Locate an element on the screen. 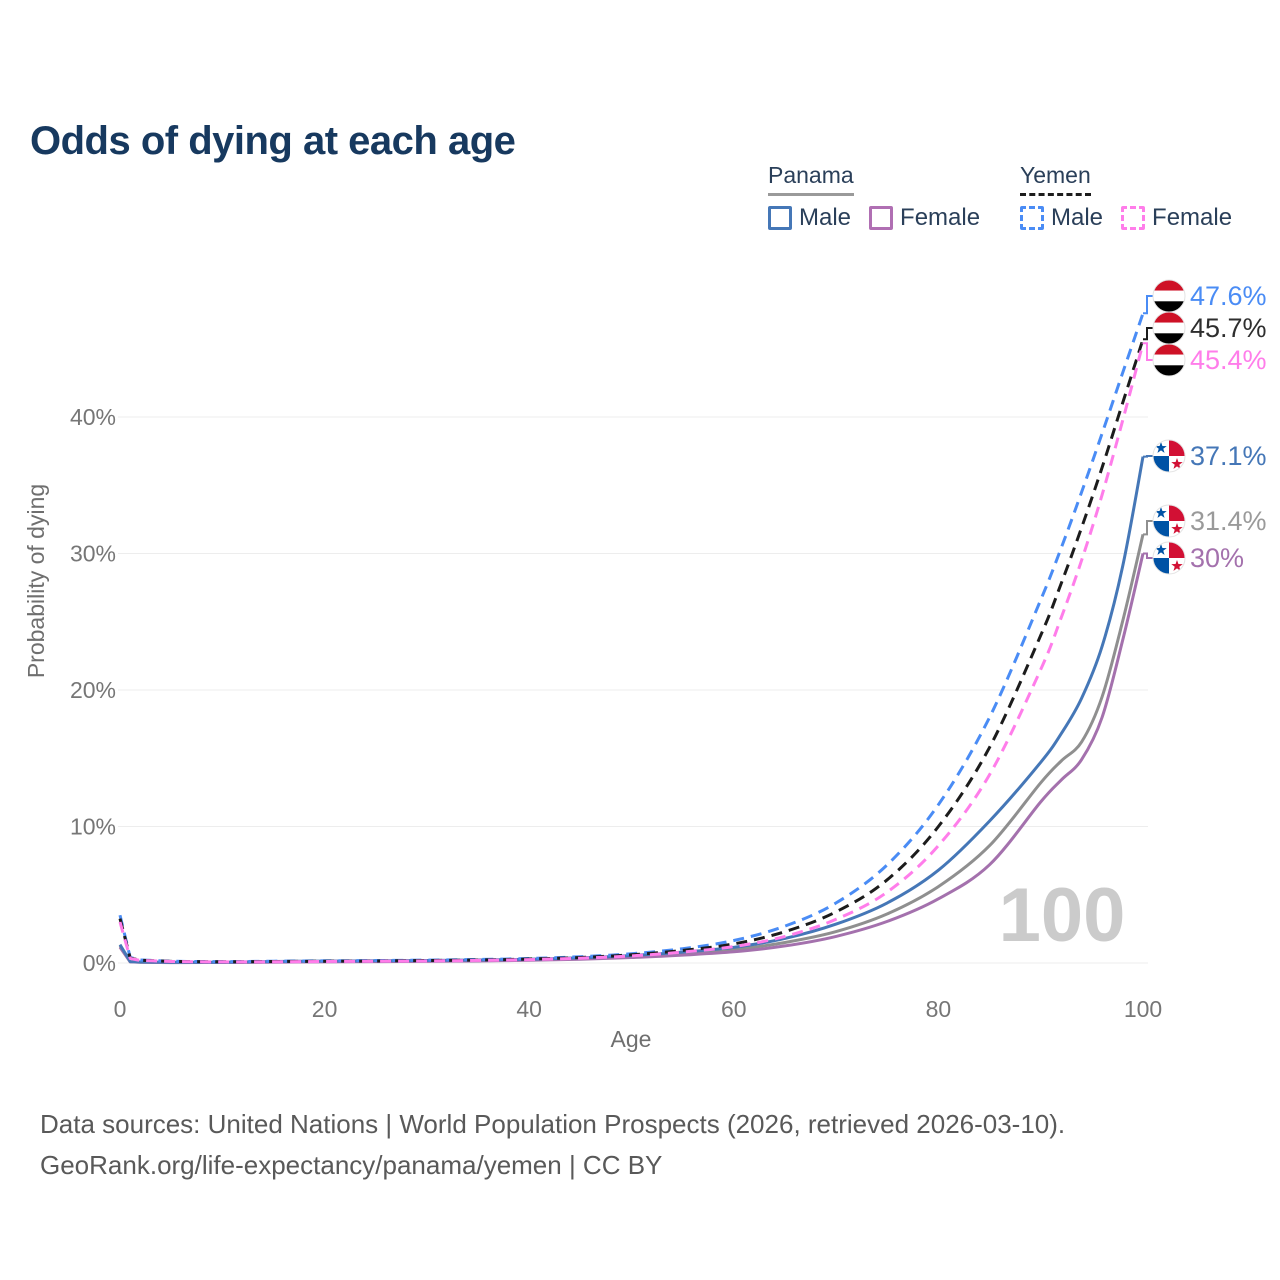  label-connector-yemen-total is located at coordinates (1148, 334).